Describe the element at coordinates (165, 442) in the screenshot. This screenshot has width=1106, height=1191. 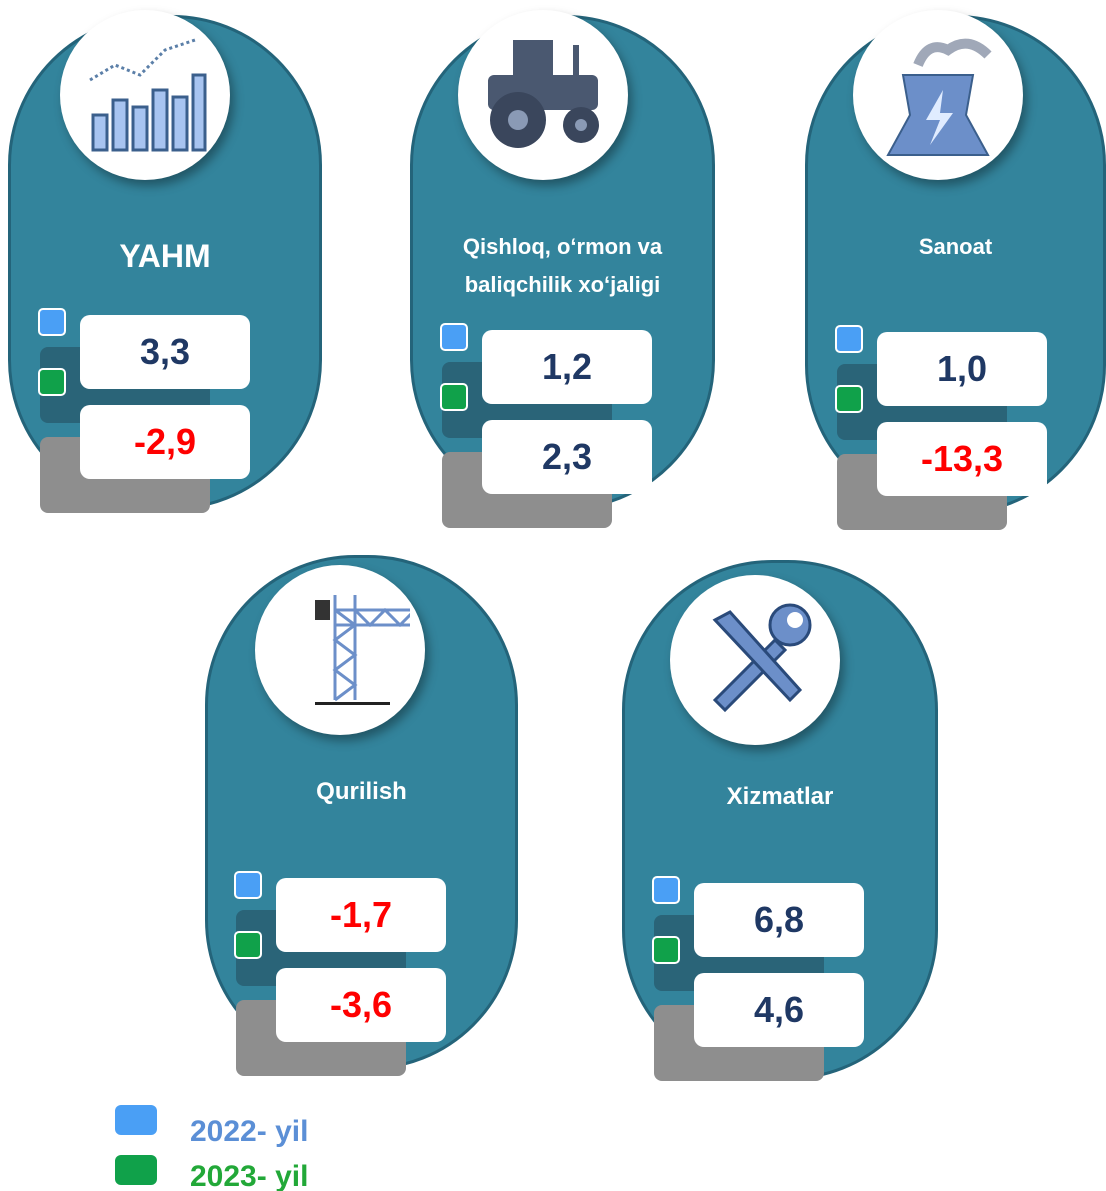
I see `value-box: -2,9` at that location.